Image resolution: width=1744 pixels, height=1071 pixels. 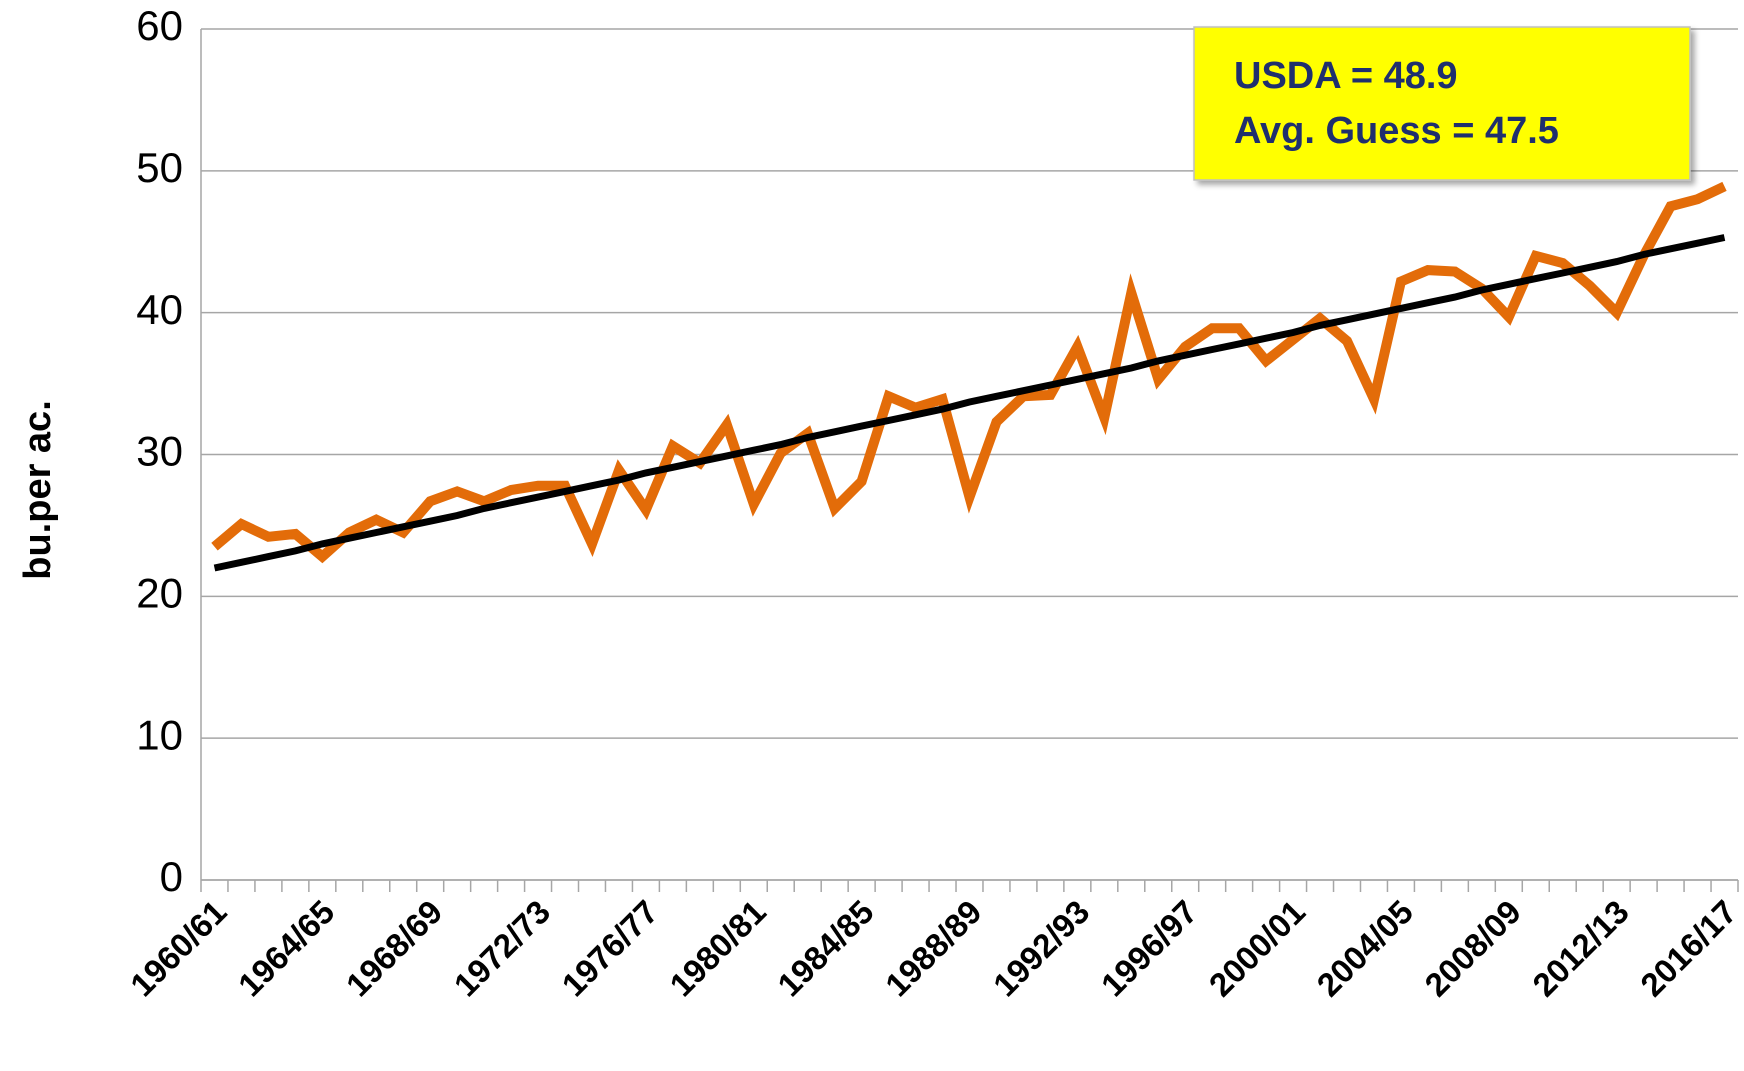 What do you see at coordinates (610, 948) in the screenshot?
I see `x-tick-label: 1976/77` at bounding box center [610, 948].